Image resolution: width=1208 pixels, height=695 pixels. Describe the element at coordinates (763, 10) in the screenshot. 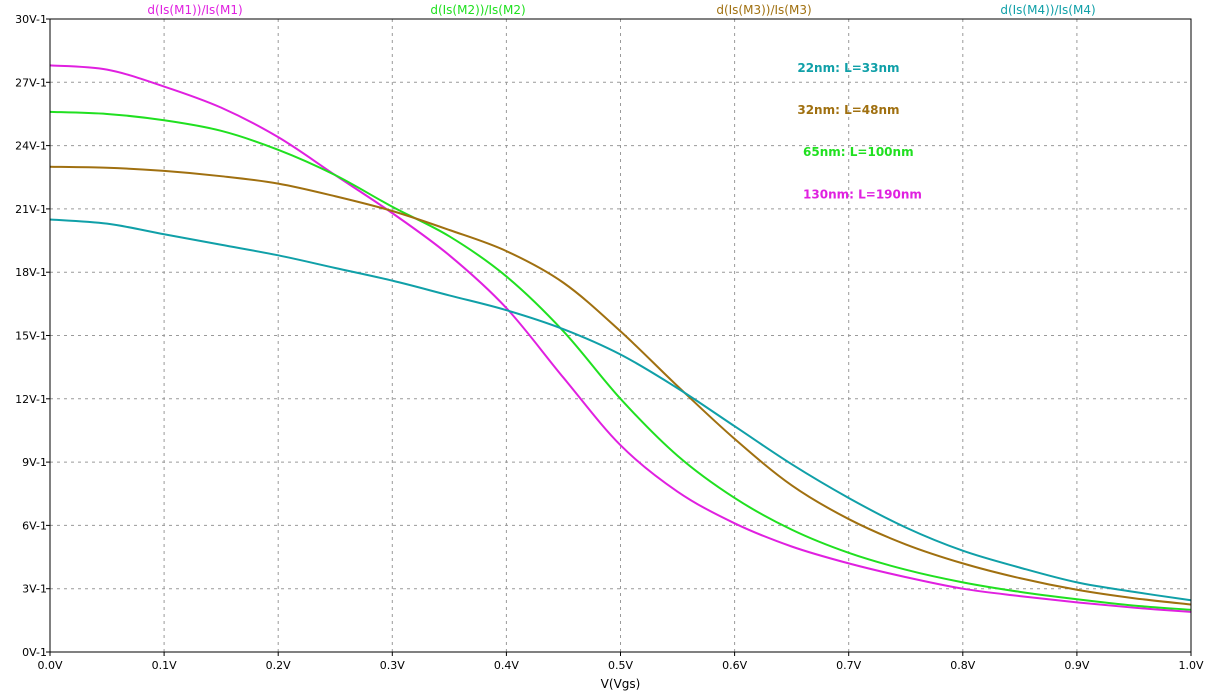

I see `legend-entry-3: d(Is(M3))/Is(M3)` at that location.